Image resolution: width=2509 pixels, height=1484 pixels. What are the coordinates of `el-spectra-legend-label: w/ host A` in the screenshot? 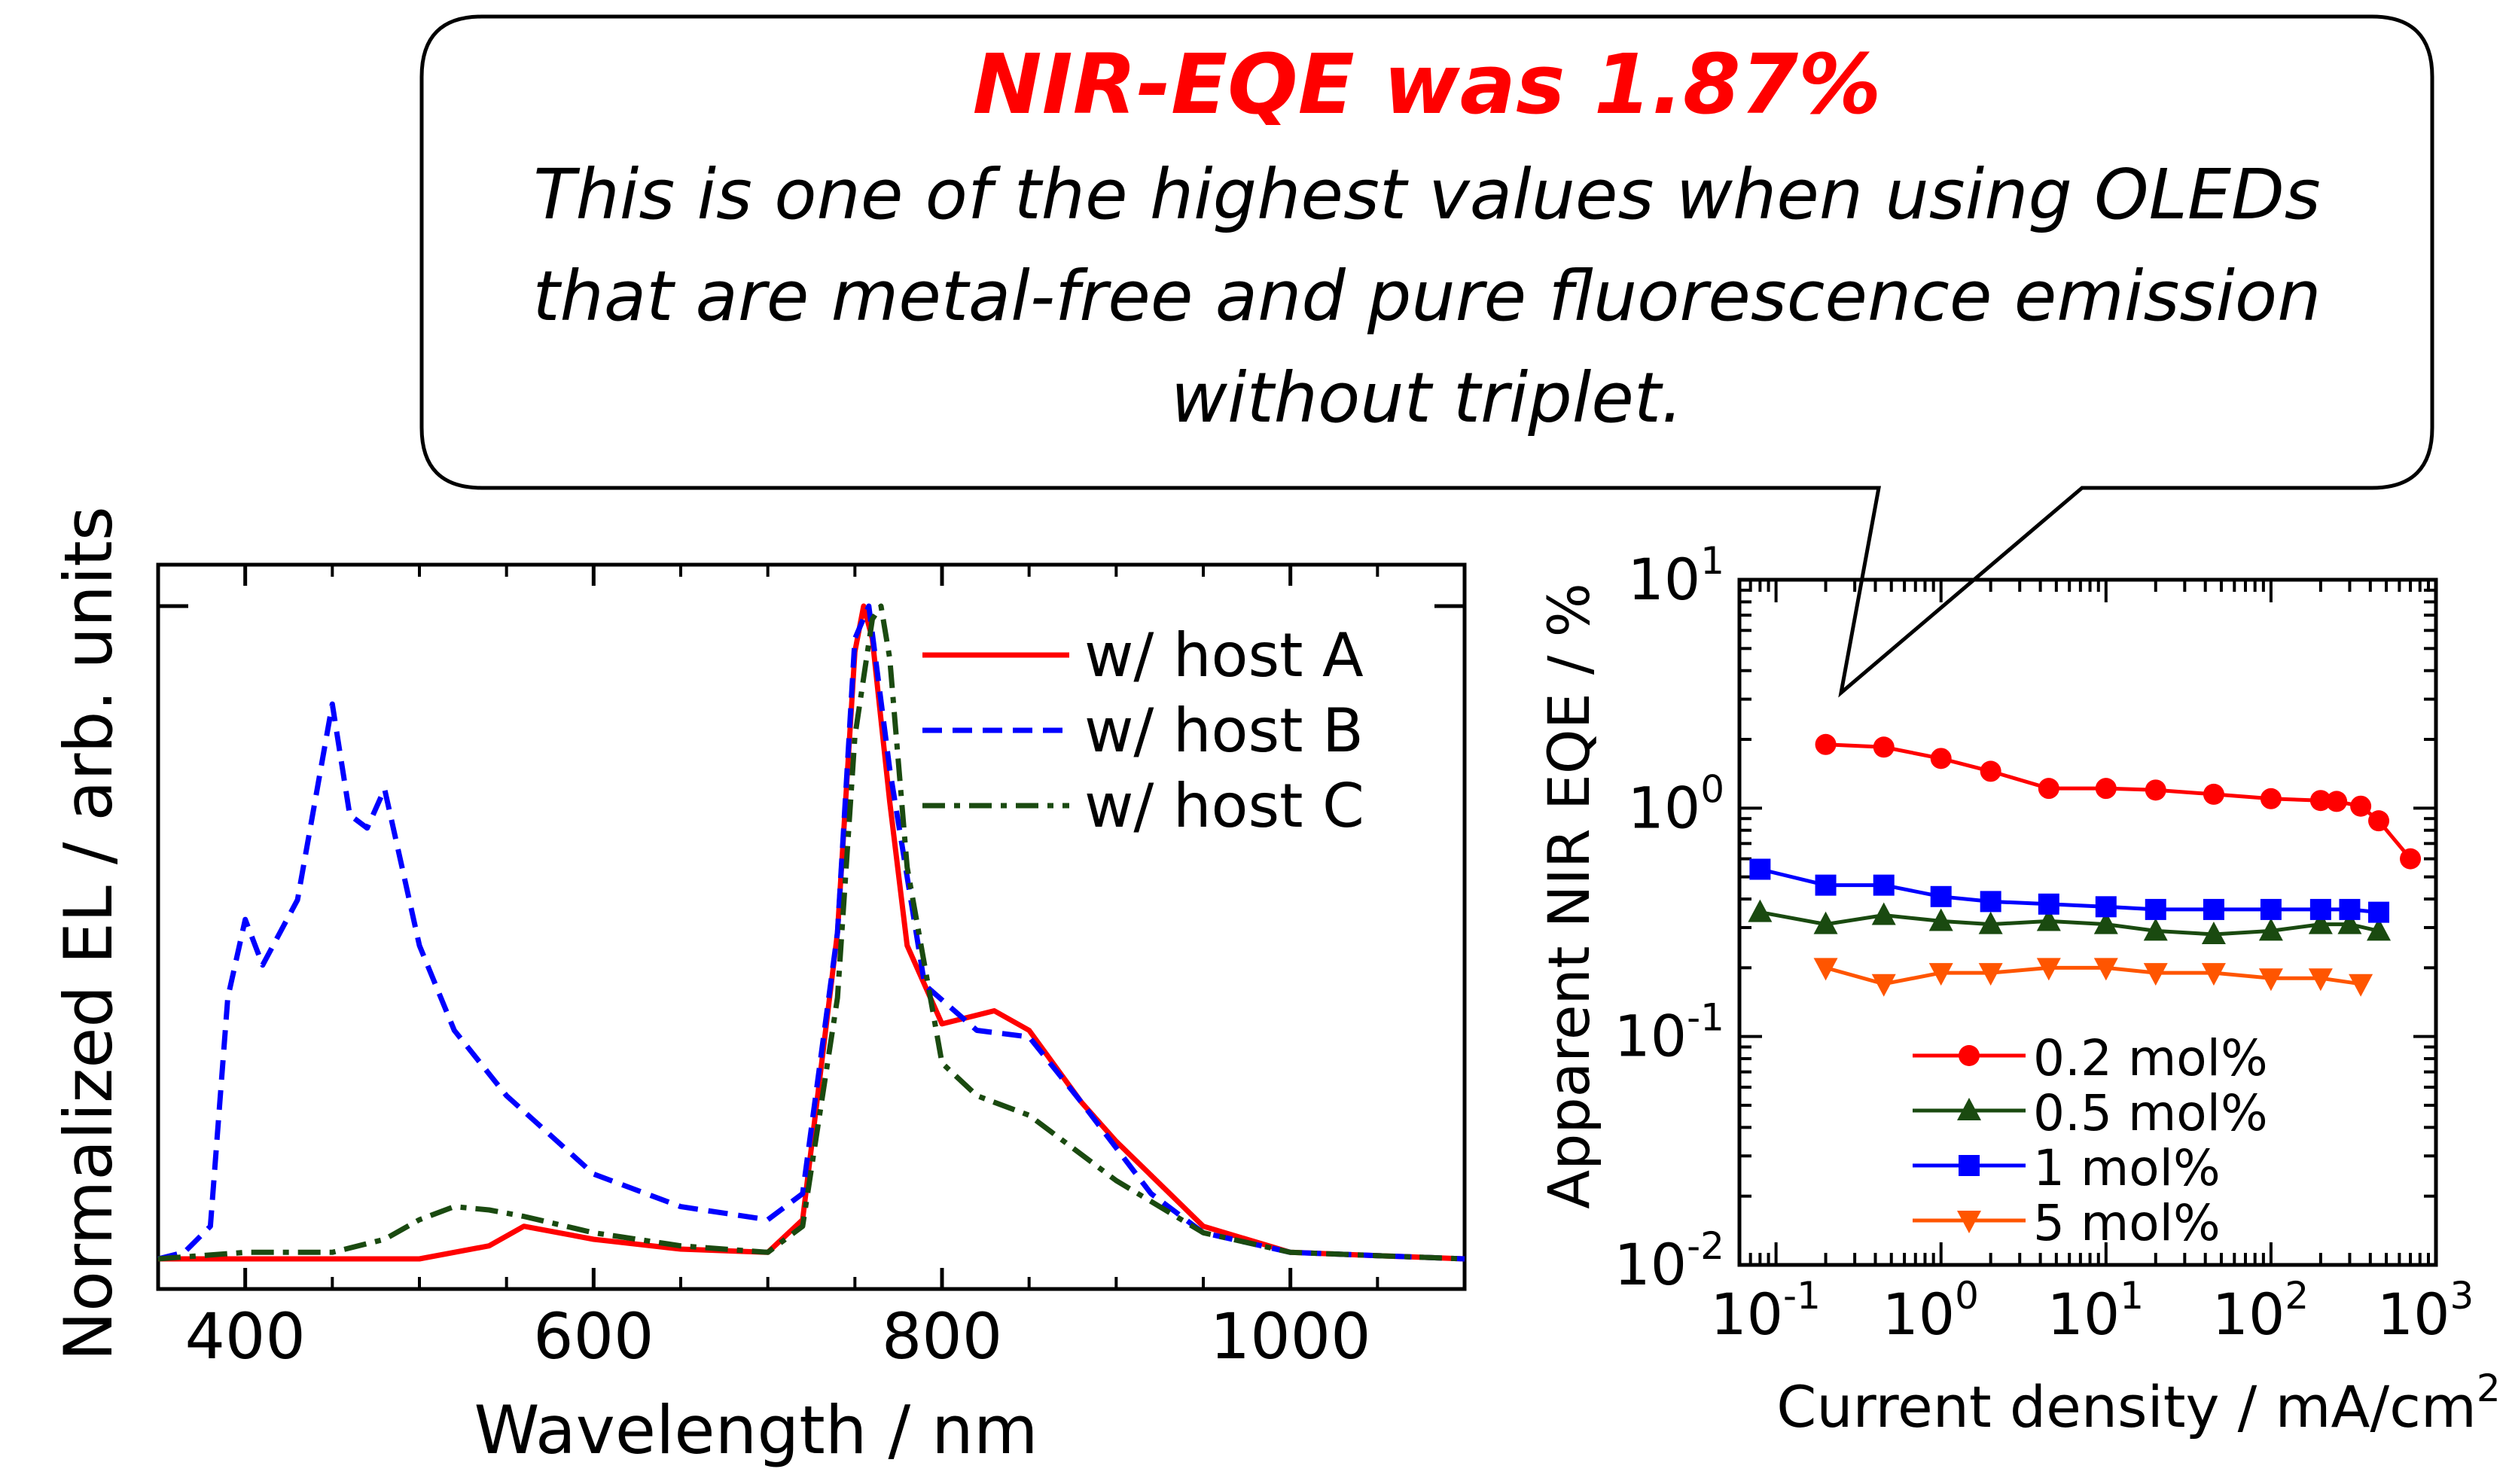 It's located at (1224, 655).